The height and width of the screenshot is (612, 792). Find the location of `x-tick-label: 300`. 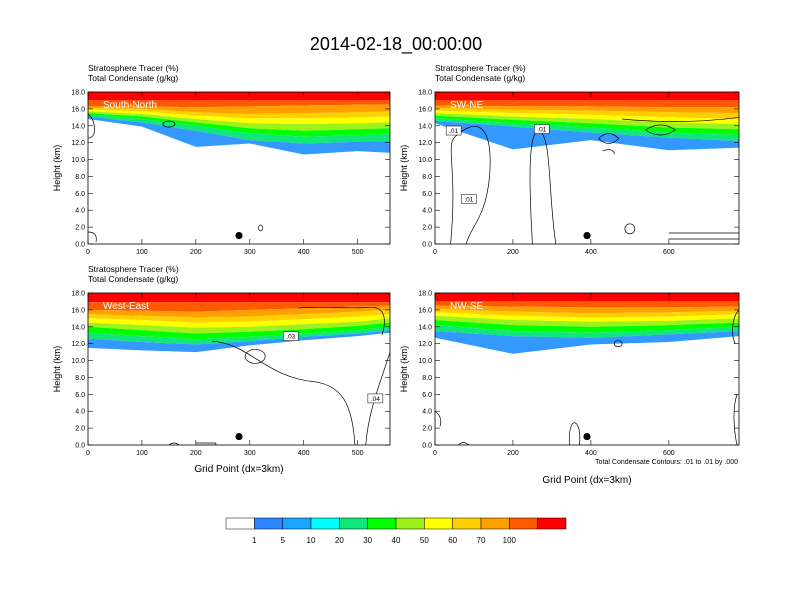

x-tick-label: 300 is located at coordinates (250, 453).